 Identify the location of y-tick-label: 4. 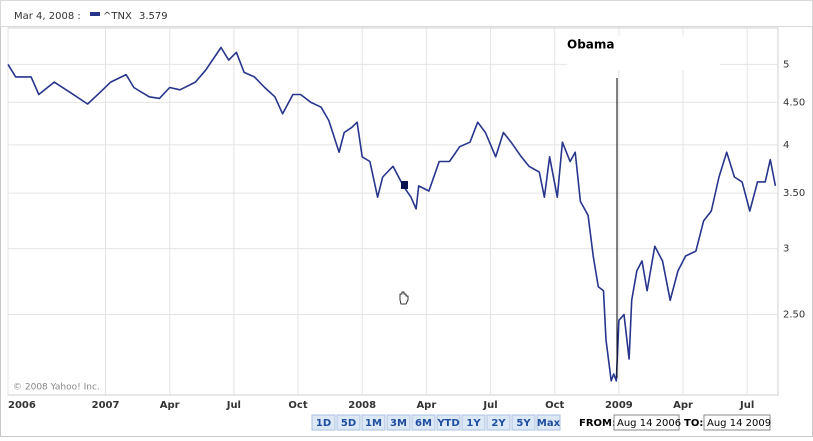
(786, 145).